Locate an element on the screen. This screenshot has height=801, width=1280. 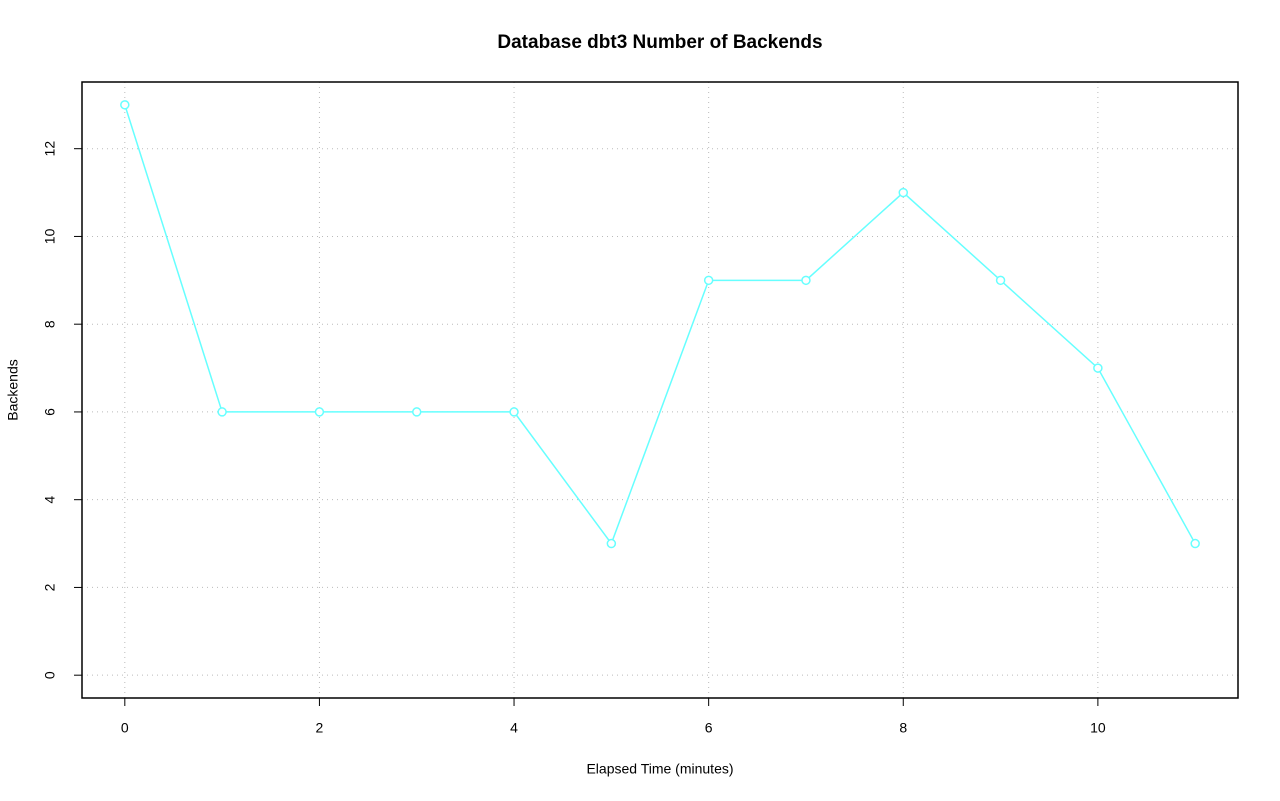
chart-title: Database dbt3 Number of Backends is located at coordinates (659, 42).